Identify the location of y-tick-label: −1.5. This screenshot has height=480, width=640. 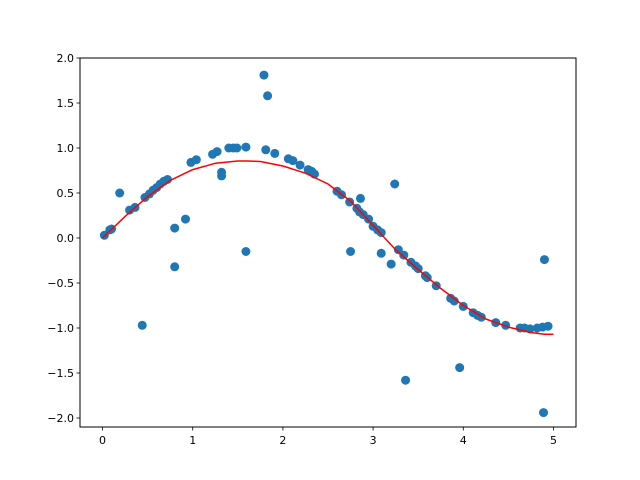
(60, 373).